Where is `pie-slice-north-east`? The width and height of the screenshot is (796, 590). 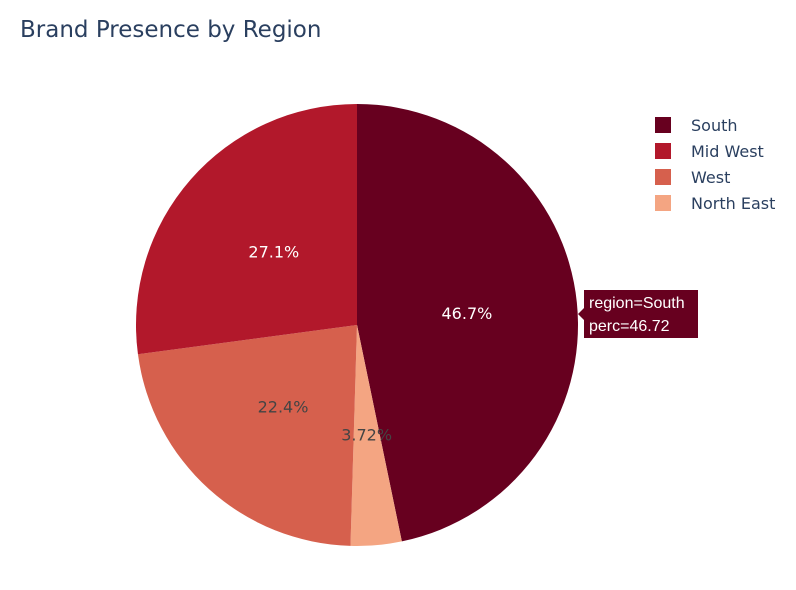
pie-slice-north-east is located at coordinates (376, 435).